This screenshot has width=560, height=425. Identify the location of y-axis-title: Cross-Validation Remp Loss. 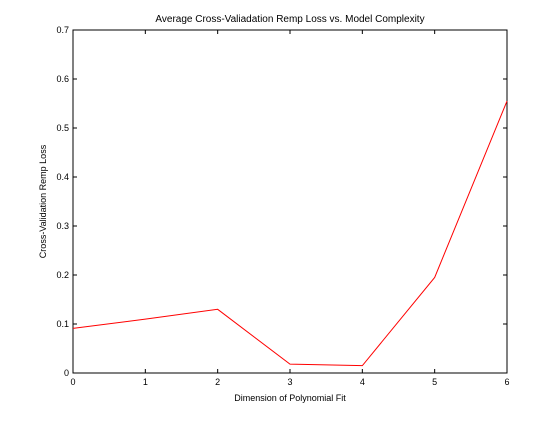
(43, 201).